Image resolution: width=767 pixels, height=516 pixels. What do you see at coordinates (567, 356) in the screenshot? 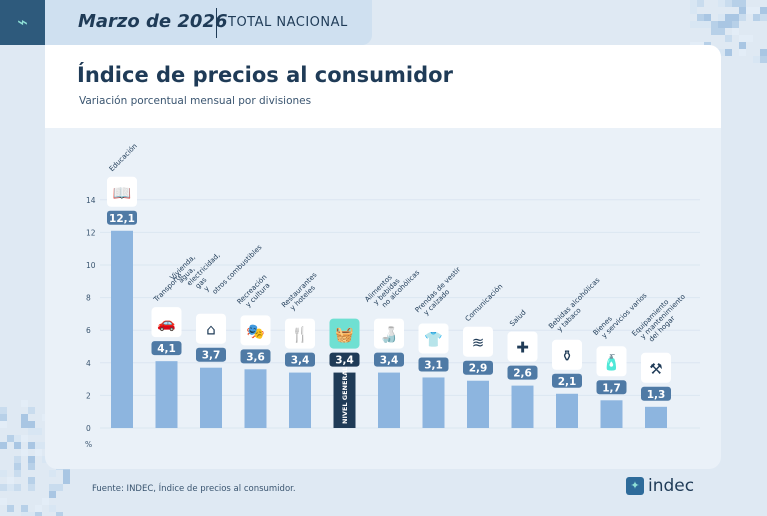
I see `bottle-icon: ⚱` at bounding box center [567, 356].